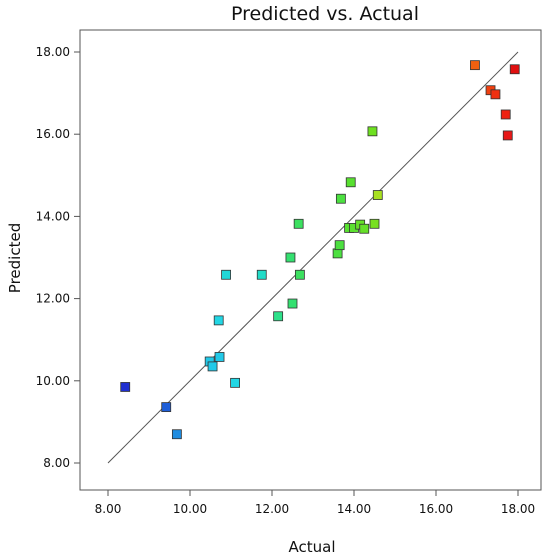 The image size is (550, 559). What do you see at coordinates (190, 509) in the screenshot?
I see `x-tick-label: 10.00` at bounding box center [190, 509].